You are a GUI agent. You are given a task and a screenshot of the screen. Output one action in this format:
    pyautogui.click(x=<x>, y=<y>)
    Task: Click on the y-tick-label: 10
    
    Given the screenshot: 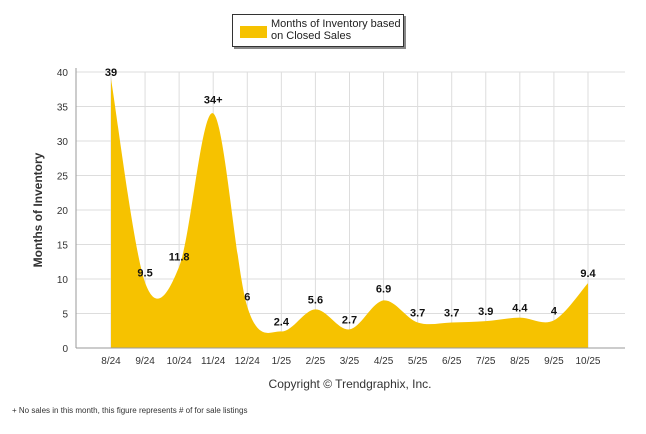 What is the action you would take?
    pyautogui.click(x=63, y=280)
    